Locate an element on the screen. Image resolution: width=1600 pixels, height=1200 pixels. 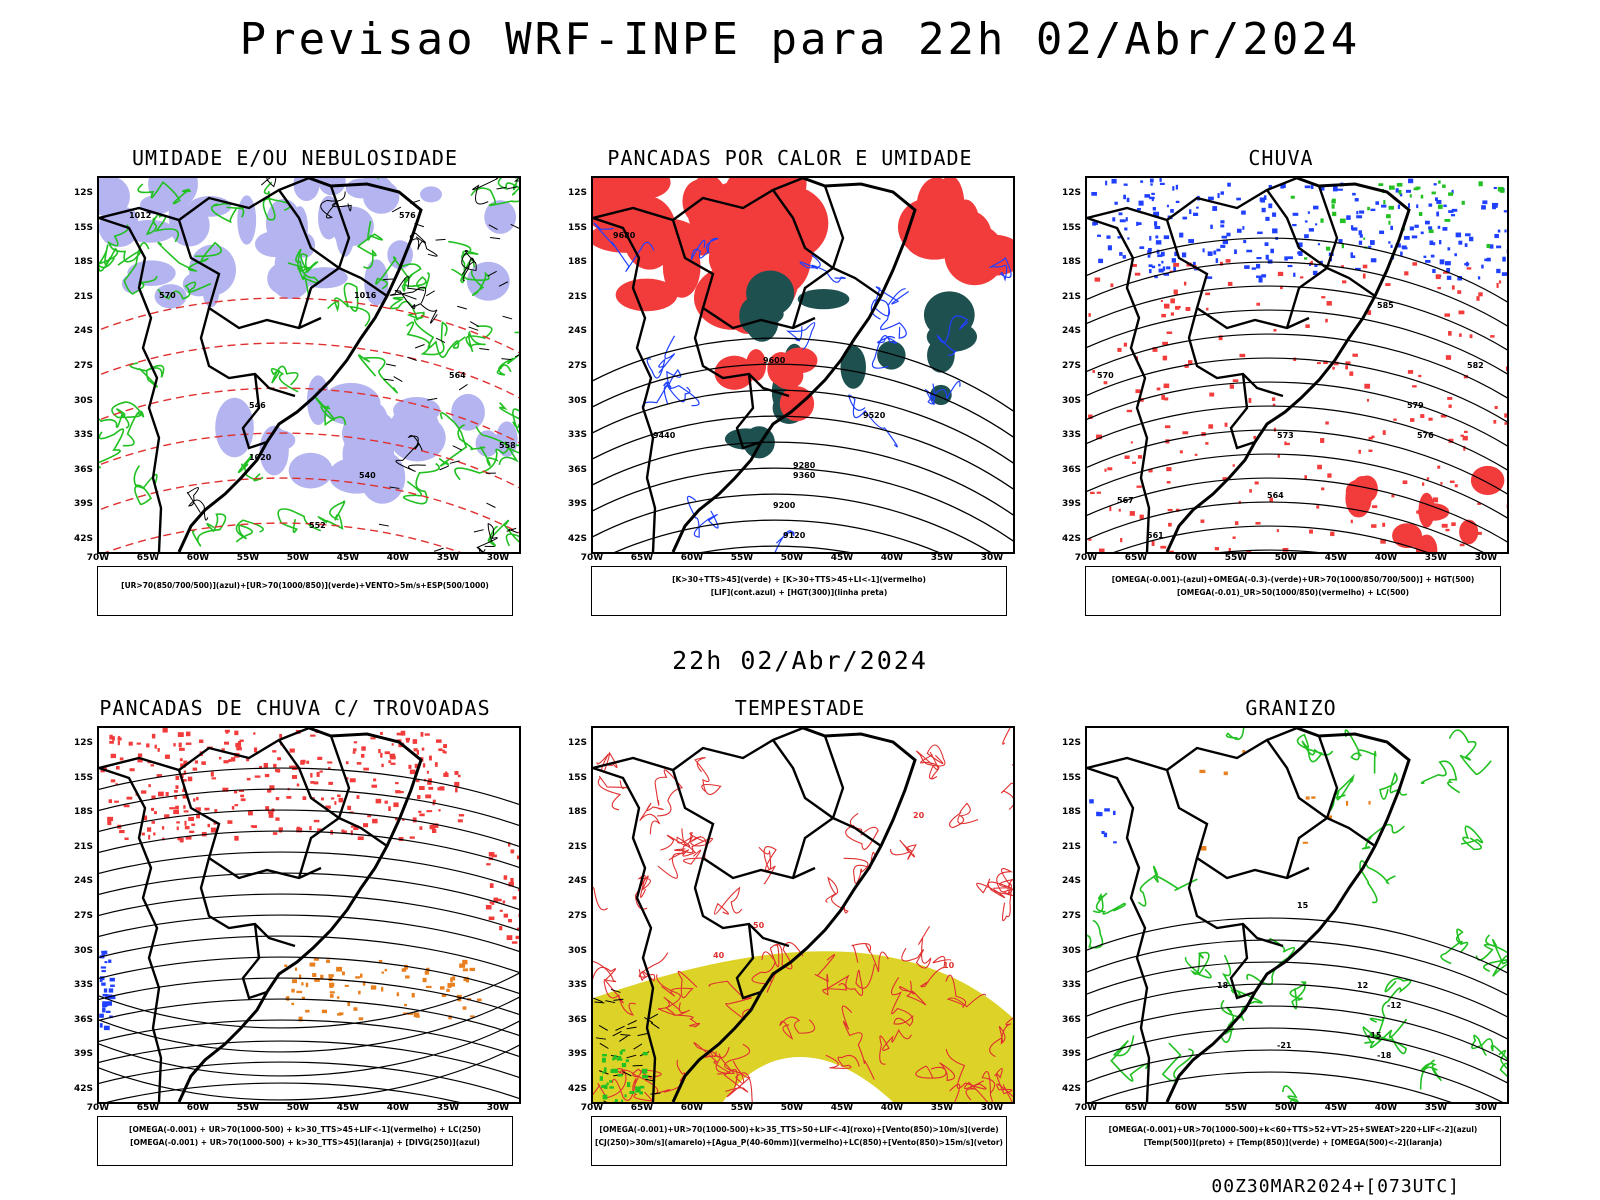
contour-label: 1012 is located at coordinates (140, 215).